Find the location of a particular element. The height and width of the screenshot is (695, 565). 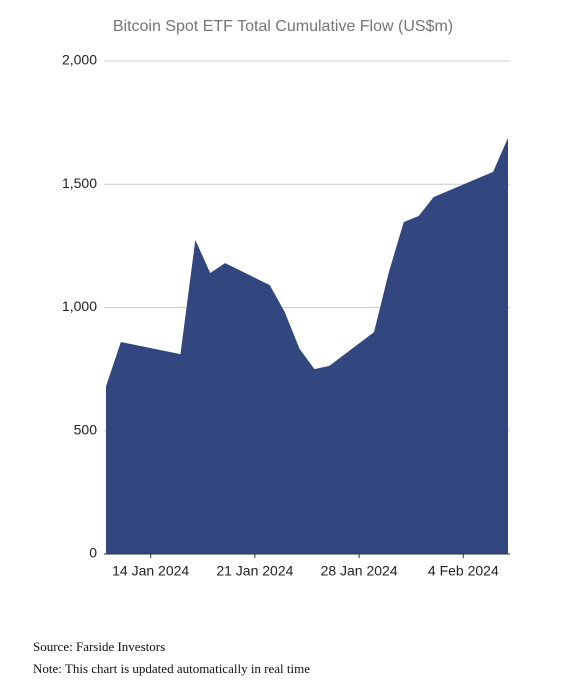

x-tick-label: 4 Feb 2024 is located at coordinates (463, 571).